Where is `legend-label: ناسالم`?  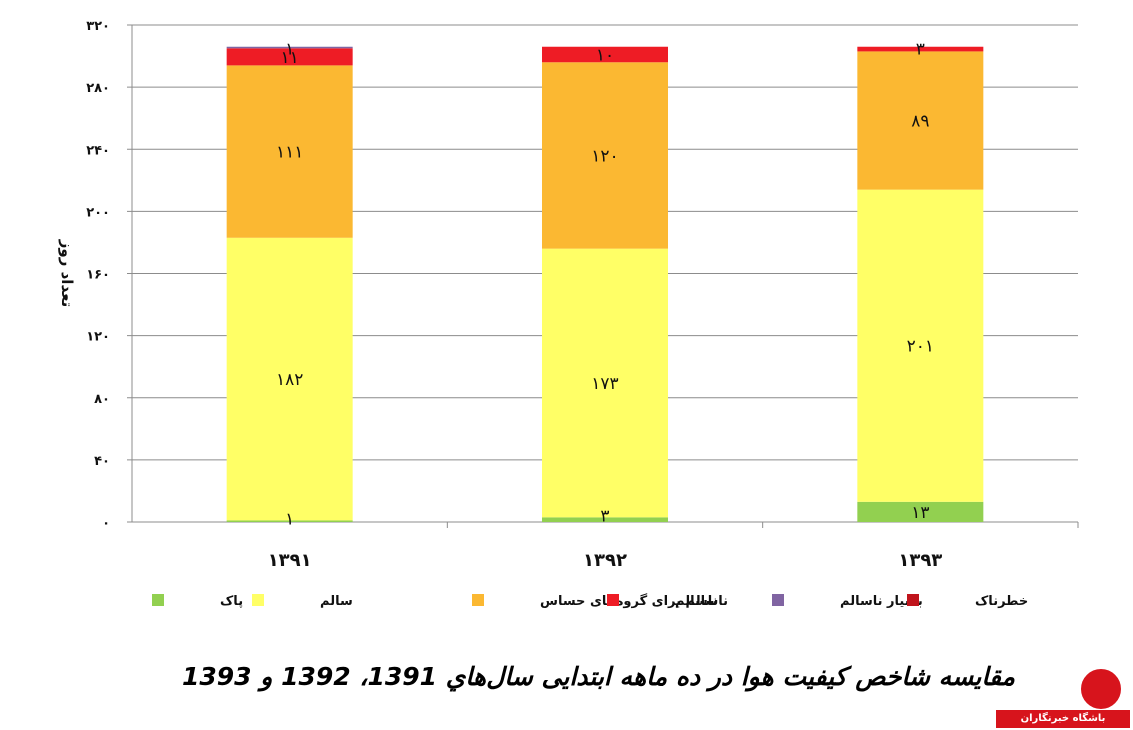 legend-label: ناسالم is located at coordinates (696, 601).